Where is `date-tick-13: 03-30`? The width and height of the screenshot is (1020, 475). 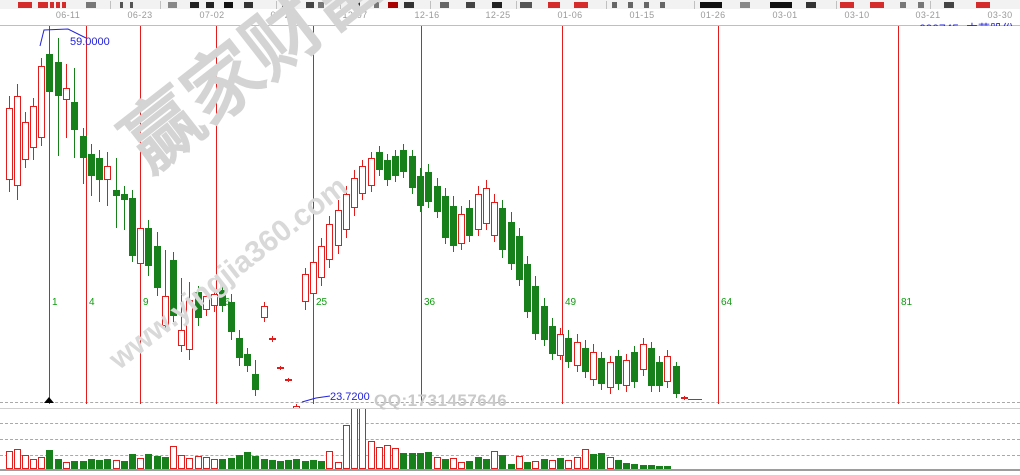
date-tick-13: 03-30 is located at coordinates (1000, 15).